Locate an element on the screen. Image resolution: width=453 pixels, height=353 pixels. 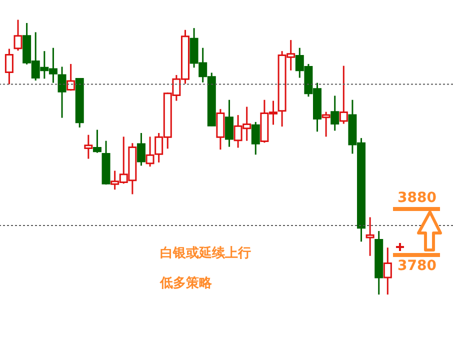
ref-line-label: 3780 is located at coordinates (417, 266).